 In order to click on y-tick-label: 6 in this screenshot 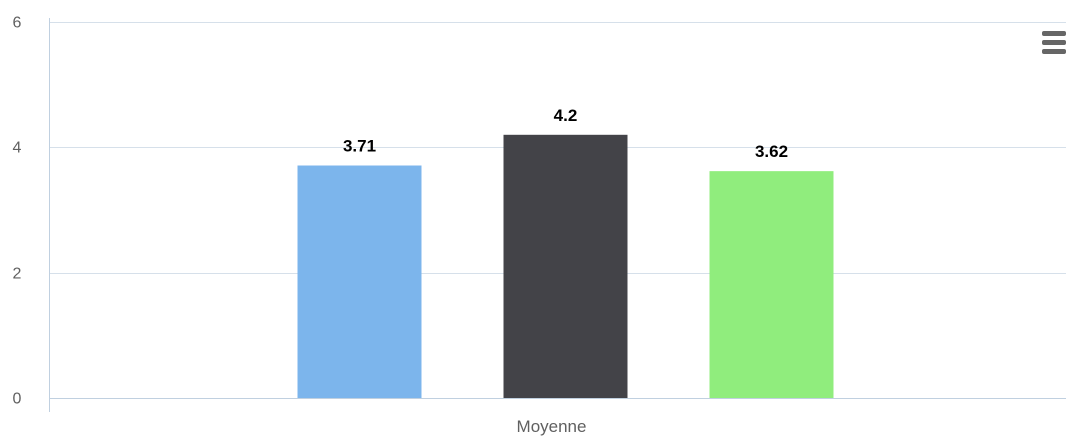, I will do `click(17, 23)`.